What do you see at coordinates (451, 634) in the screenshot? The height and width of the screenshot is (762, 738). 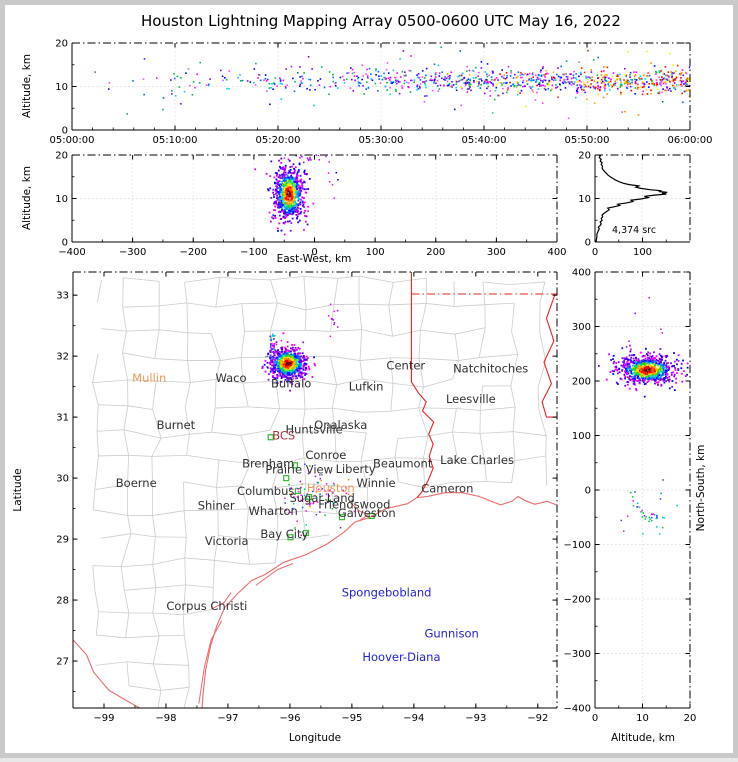 I see `city-label: Gunnison` at bounding box center [451, 634].